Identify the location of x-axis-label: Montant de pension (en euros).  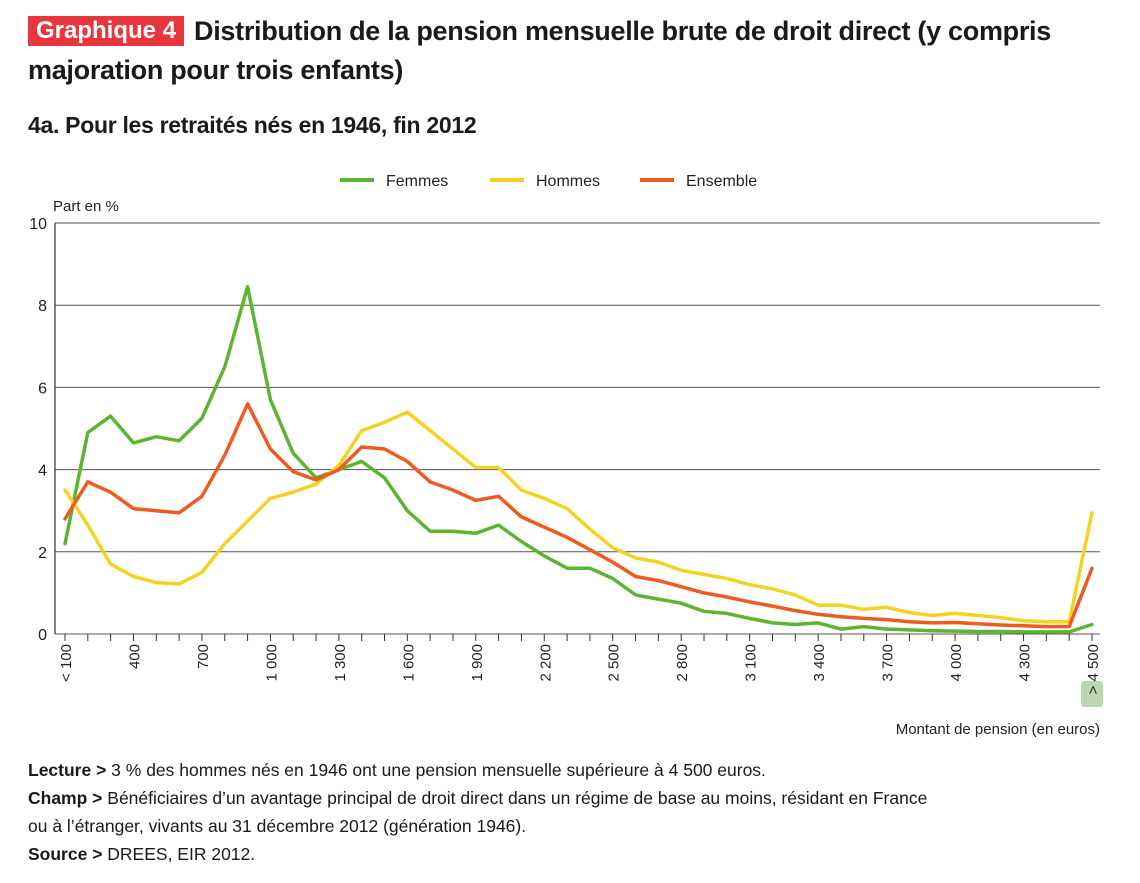
(998, 729).